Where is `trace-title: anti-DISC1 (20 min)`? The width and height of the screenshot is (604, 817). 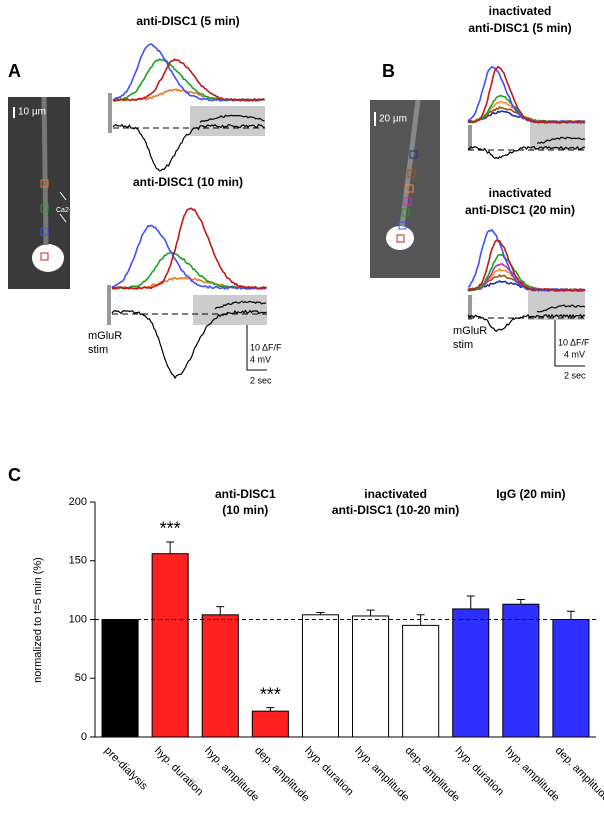 trace-title: anti-DISC1 (20 min) is located at coordinates (520, 210).